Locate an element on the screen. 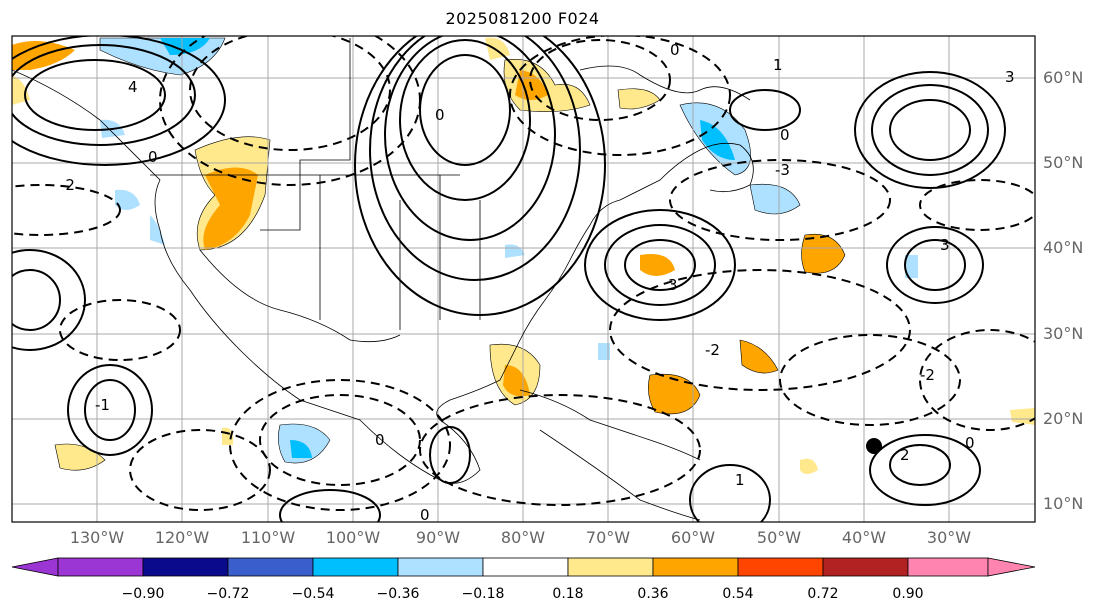 The height and width of the screenshot is (615, 1105). lat-label: 50°N is located at coordinates (1063, 162).